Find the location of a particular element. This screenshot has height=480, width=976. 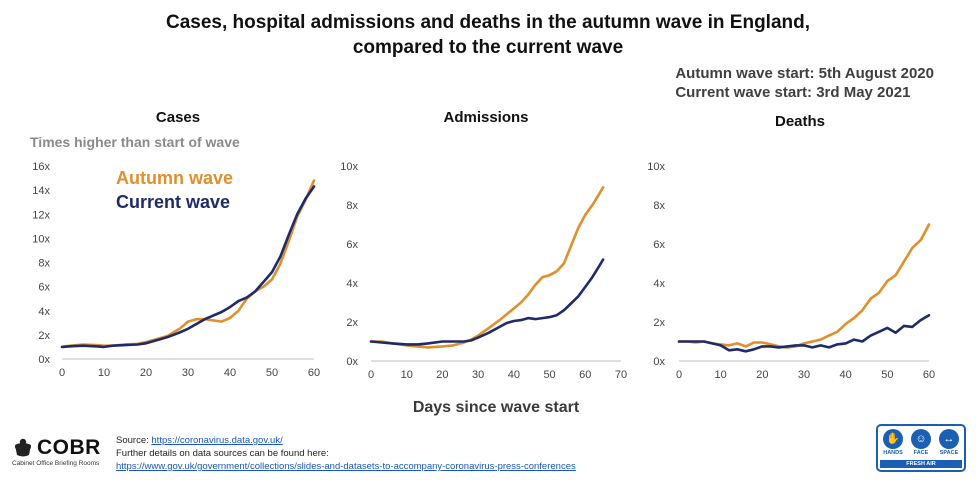

face-label: FACE is located at coordinates (921, 453).